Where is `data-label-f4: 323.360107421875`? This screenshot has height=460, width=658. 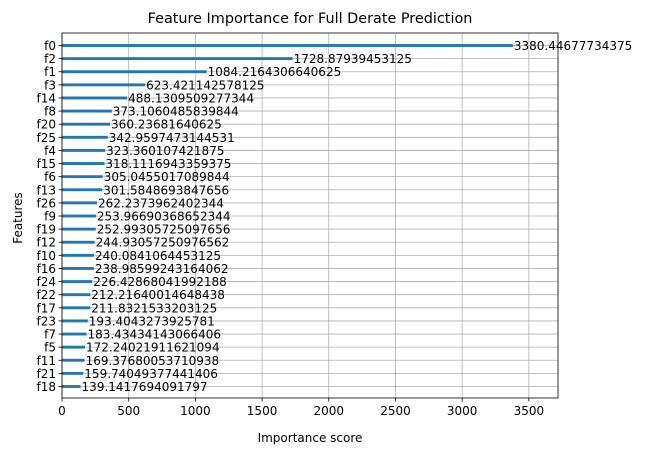
data-label-f4: 323.360107421875 is located at coordinates (165, 151).